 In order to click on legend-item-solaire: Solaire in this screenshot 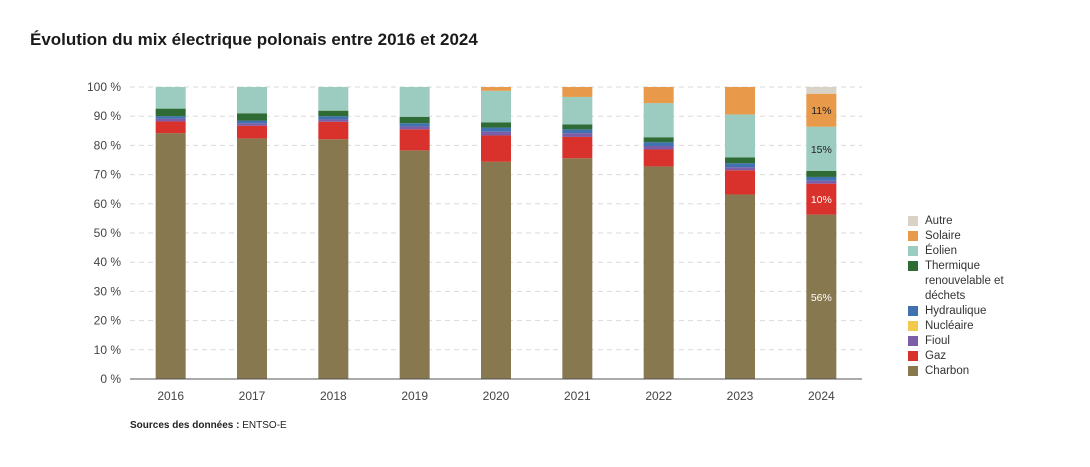, I will do `click(961, 236)`.